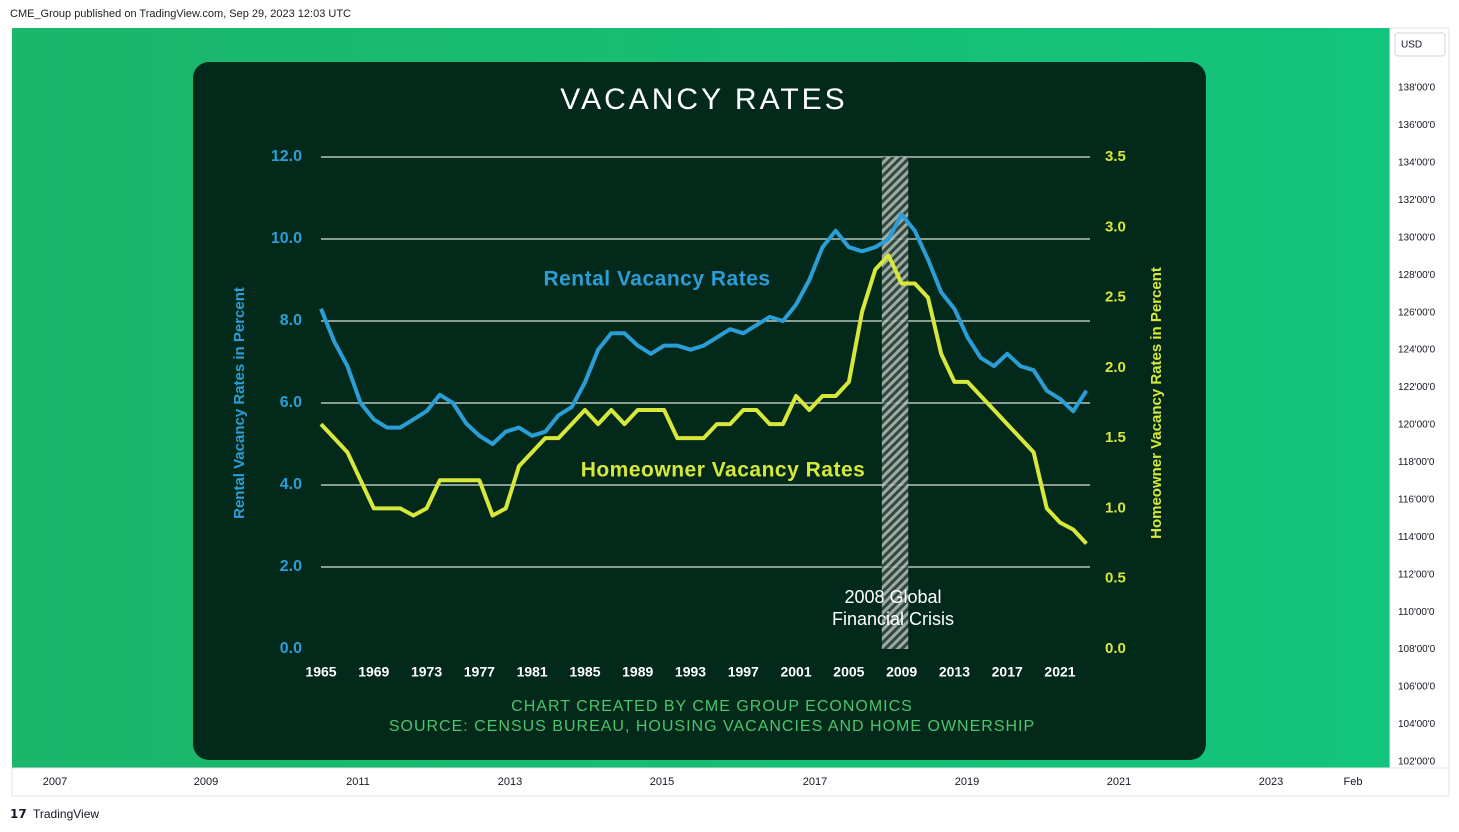  What do you see at coordinates (1416, 537) in the screenshot?
I see `price-label: 114'00'0` at bounding box center [1416, 537].